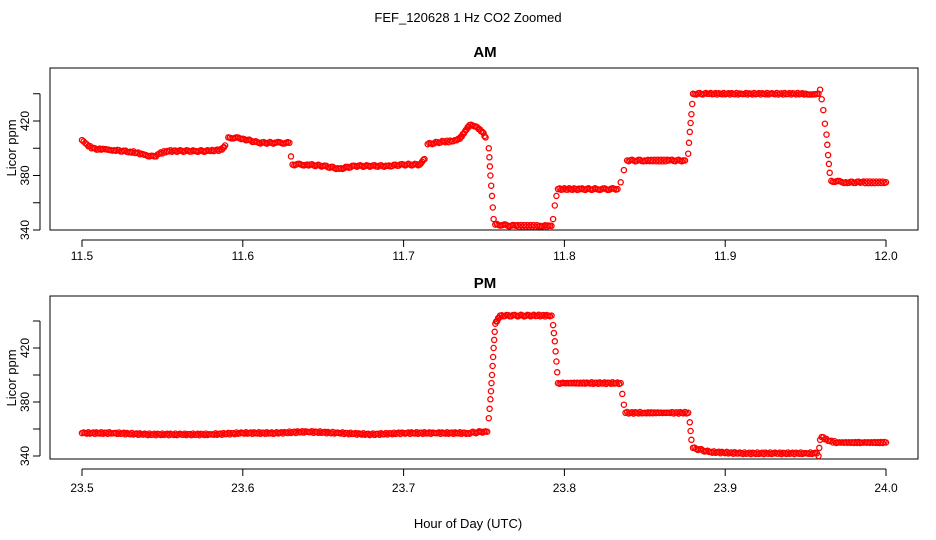  I want to click on pm-y-axis-label: Licor ppm, so click(11, 377).